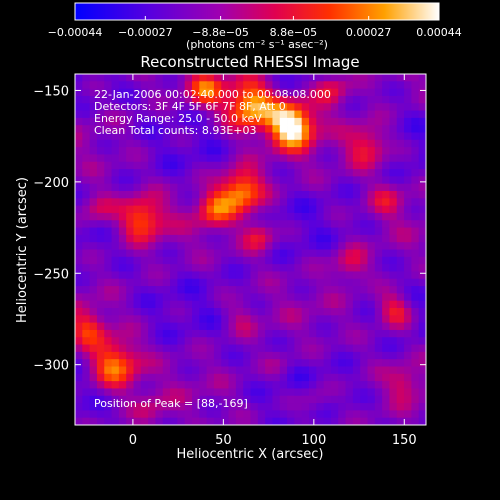  I want to click on x-axis-label: Heliocentric X (arcsec), so click(250, 454).